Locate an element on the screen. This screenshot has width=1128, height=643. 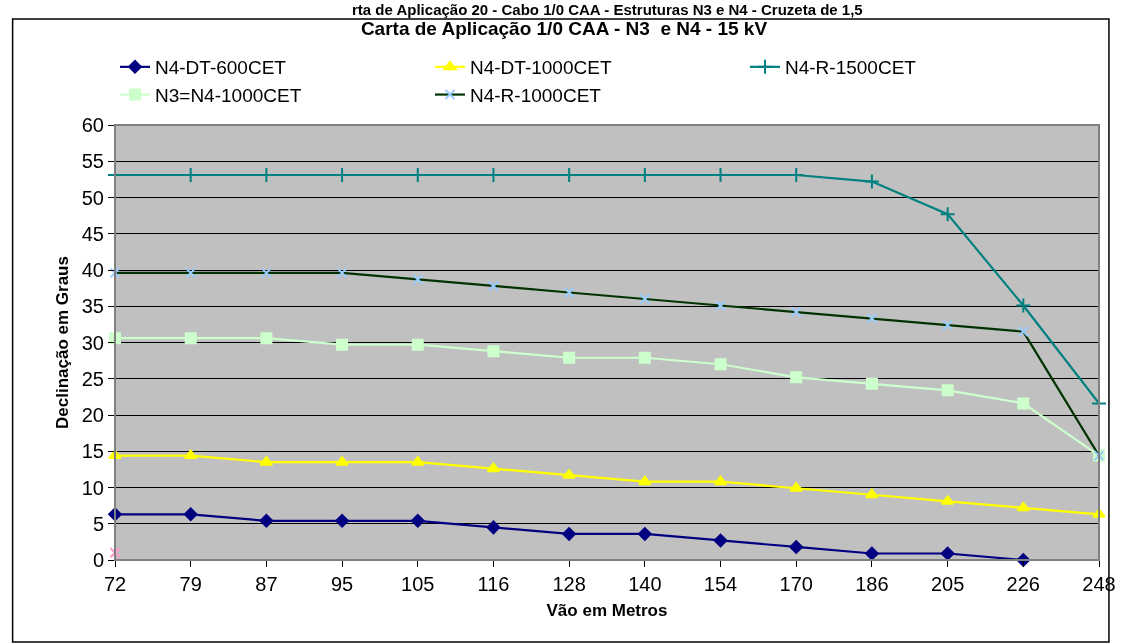
text: rta de Aplicação 20 - Cabo 1/0 CAA - Estruturas N3 e N4 - Cruzeta de 1,5 is located at coordinates (607, 9).